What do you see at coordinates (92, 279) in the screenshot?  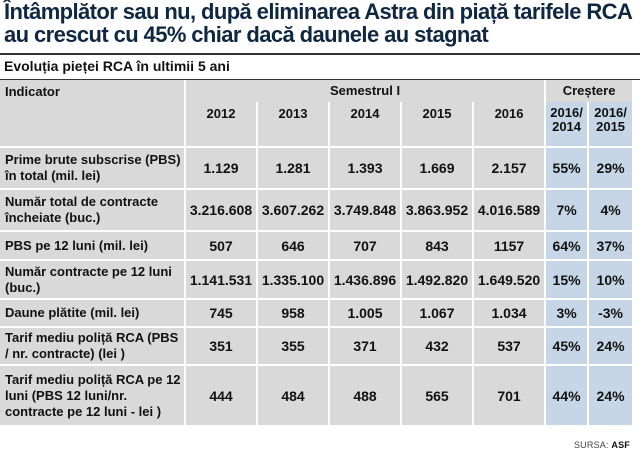 I see `indicator-label: Număr contracte pe 12 luni (buc.)` at bounding box center [92, 279].